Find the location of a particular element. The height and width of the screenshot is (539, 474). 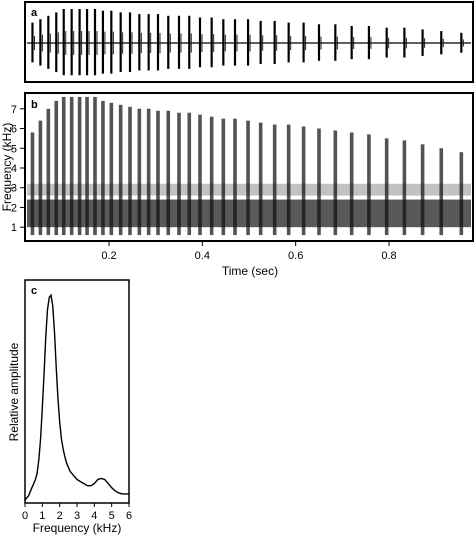

spectrum-x-tick-label: 6 is located at coordinates (129, 516).